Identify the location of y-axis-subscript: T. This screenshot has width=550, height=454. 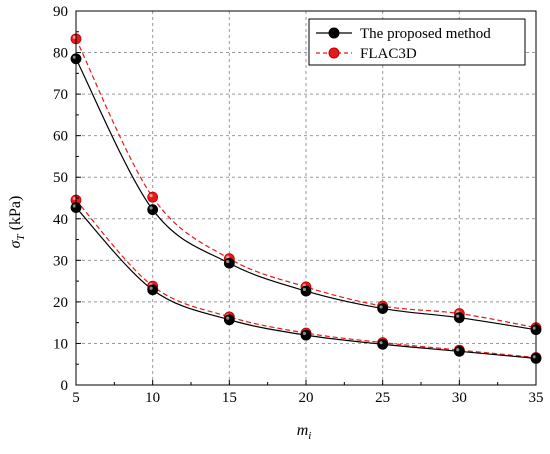
(21, 236).